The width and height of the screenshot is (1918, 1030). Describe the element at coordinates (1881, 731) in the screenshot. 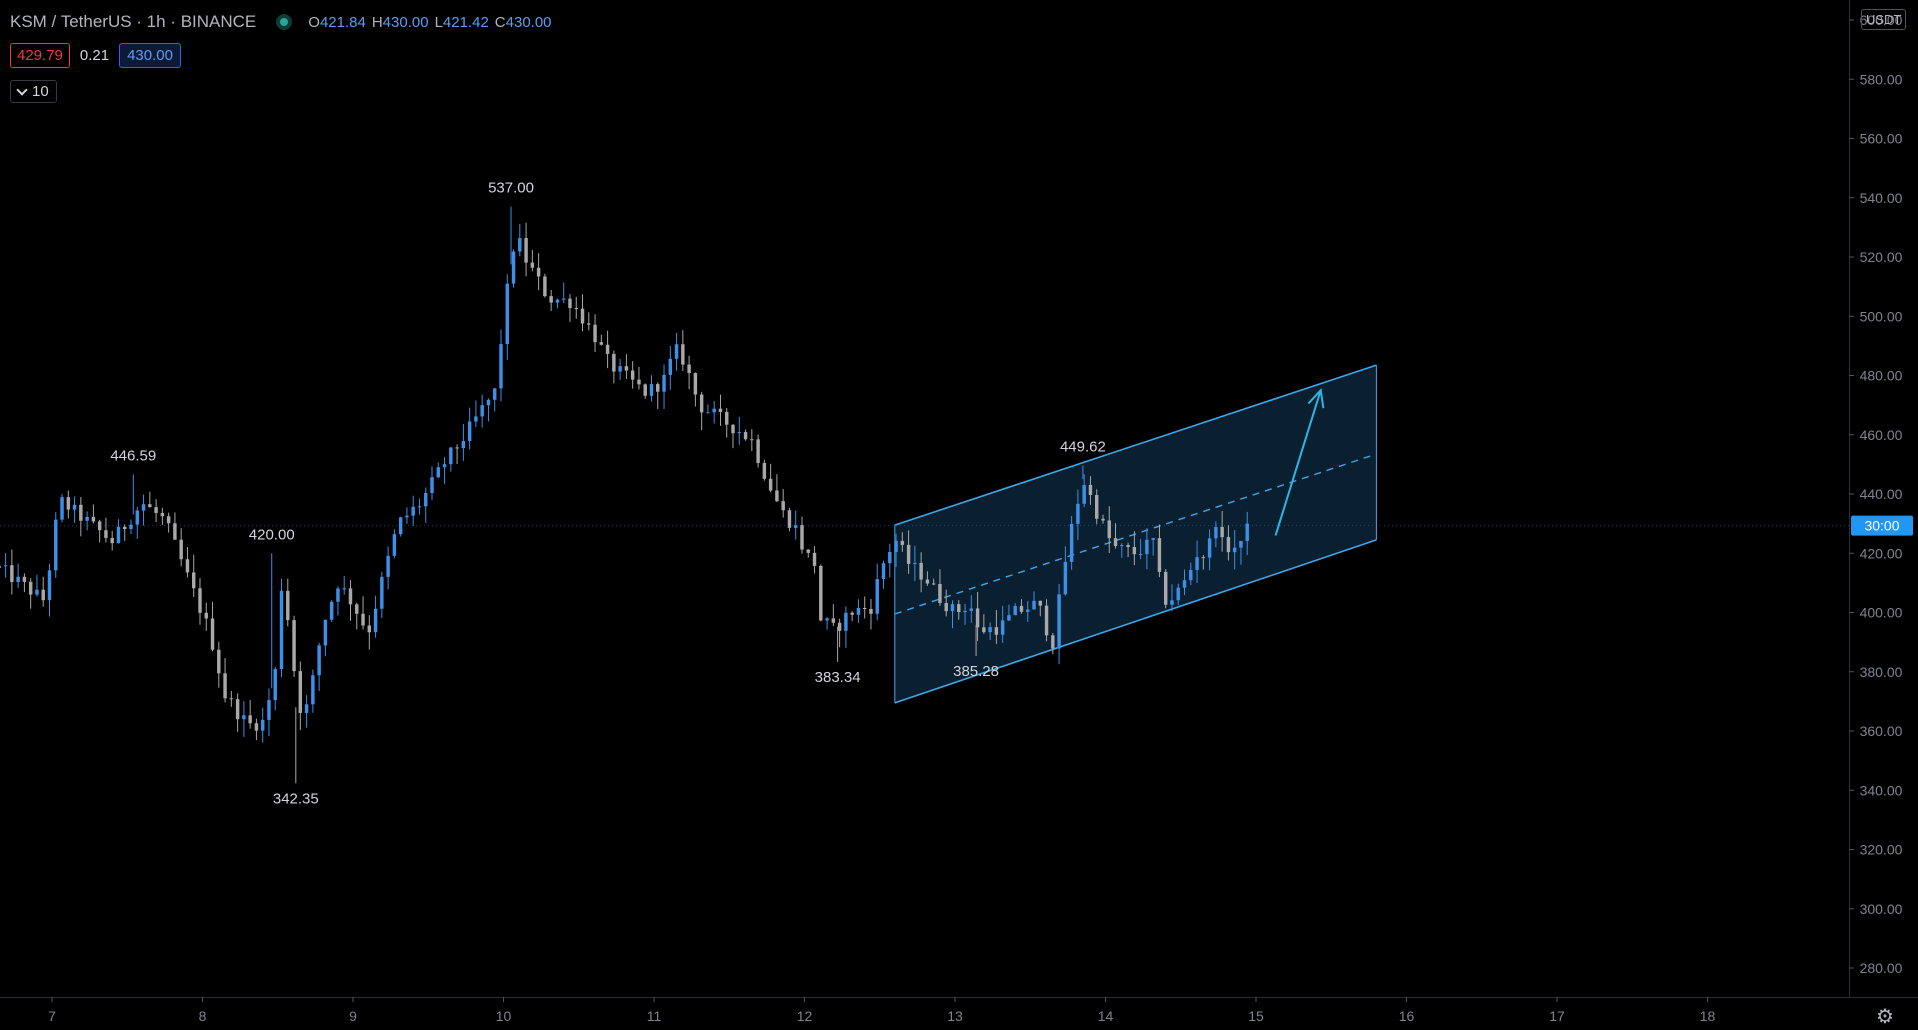

I see `price-tick-label: 360.00` at that location.